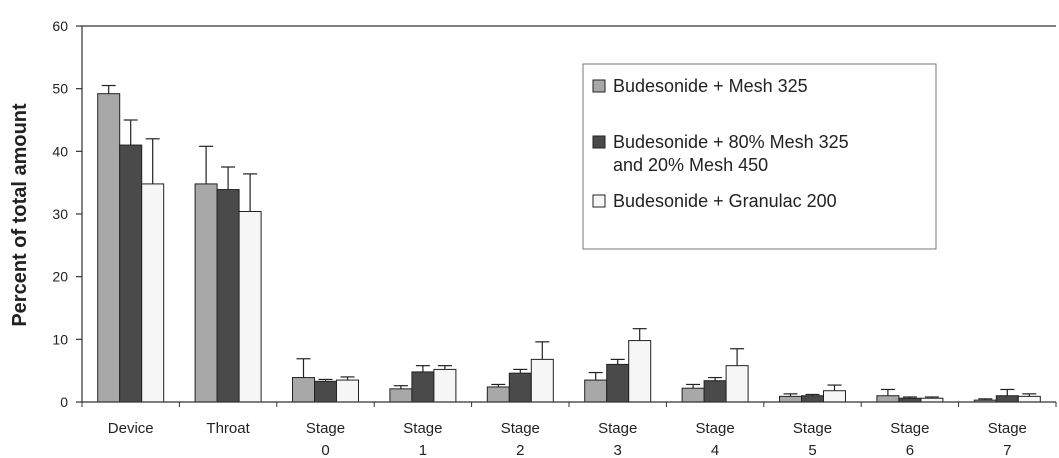 This screenshot has width=1059, height=458. Describe the element at coordinates (20, 215) in the screenshot. I see `y-axis-label: Percent of total amount` at that location.